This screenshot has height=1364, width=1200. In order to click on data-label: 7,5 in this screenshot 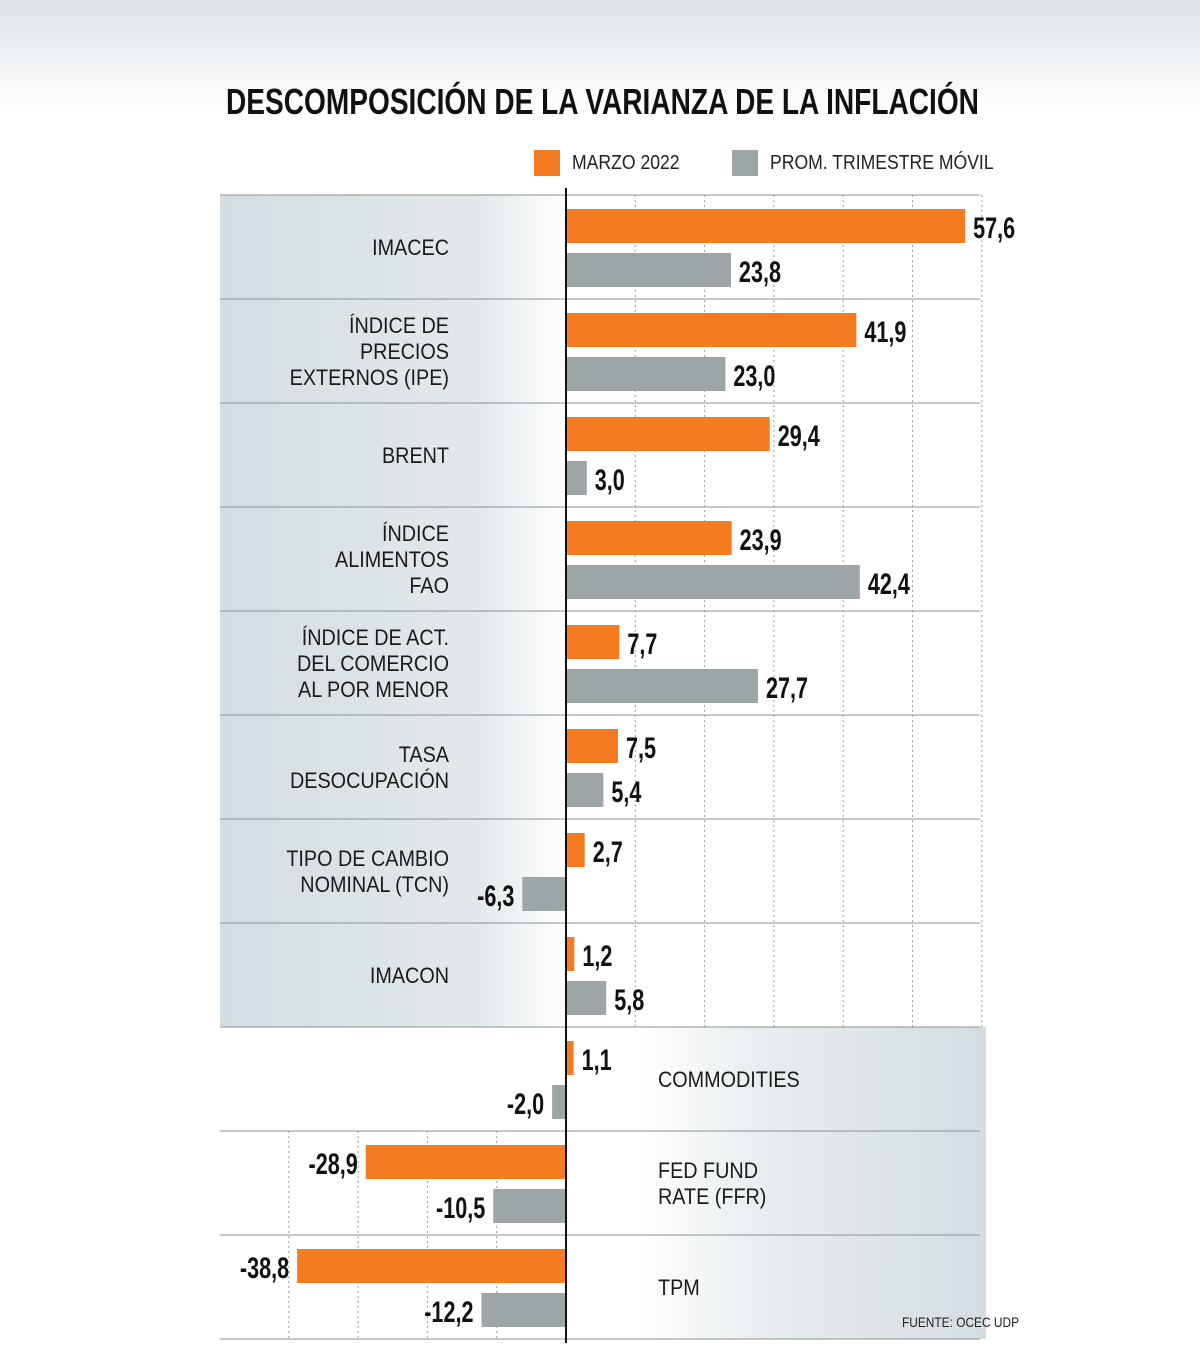, I will do `click(641, 747)`.